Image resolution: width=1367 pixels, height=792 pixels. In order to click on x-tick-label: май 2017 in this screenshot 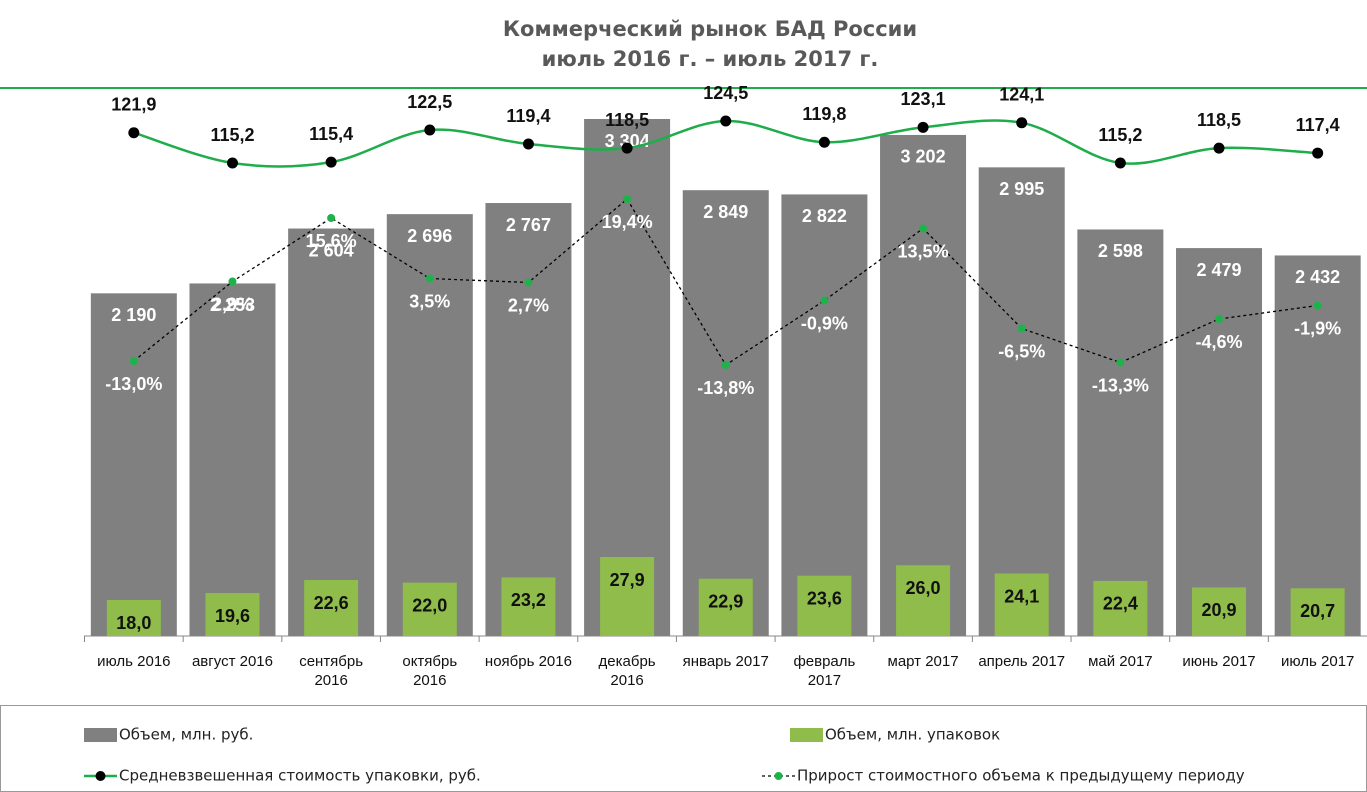, I will do `click(1120, 661)`.